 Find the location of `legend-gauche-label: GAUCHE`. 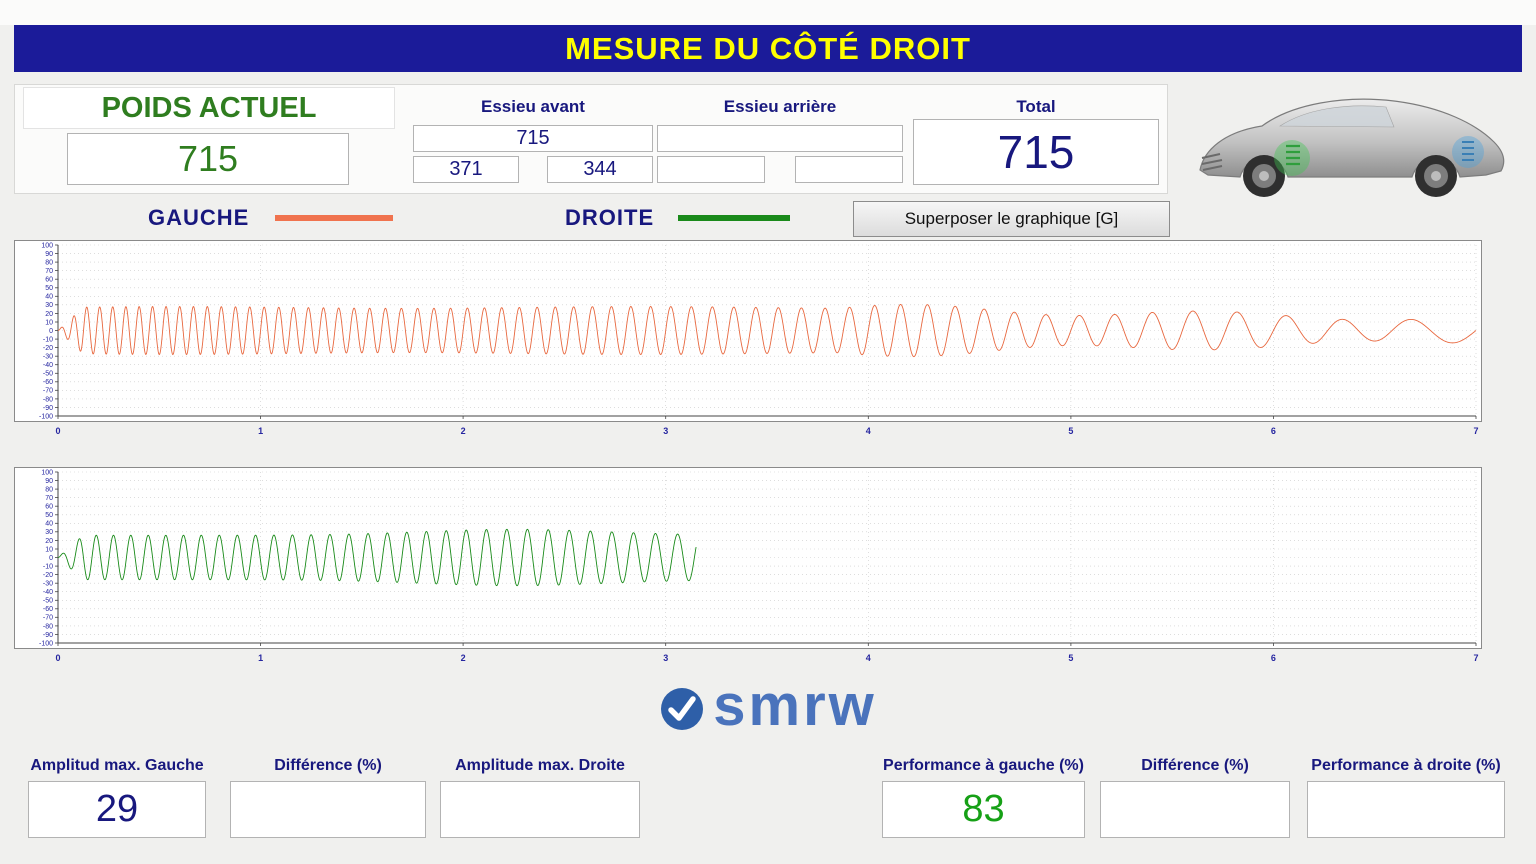

legend-gauche-label: GAUCHE is located at coordinates (199, 217).